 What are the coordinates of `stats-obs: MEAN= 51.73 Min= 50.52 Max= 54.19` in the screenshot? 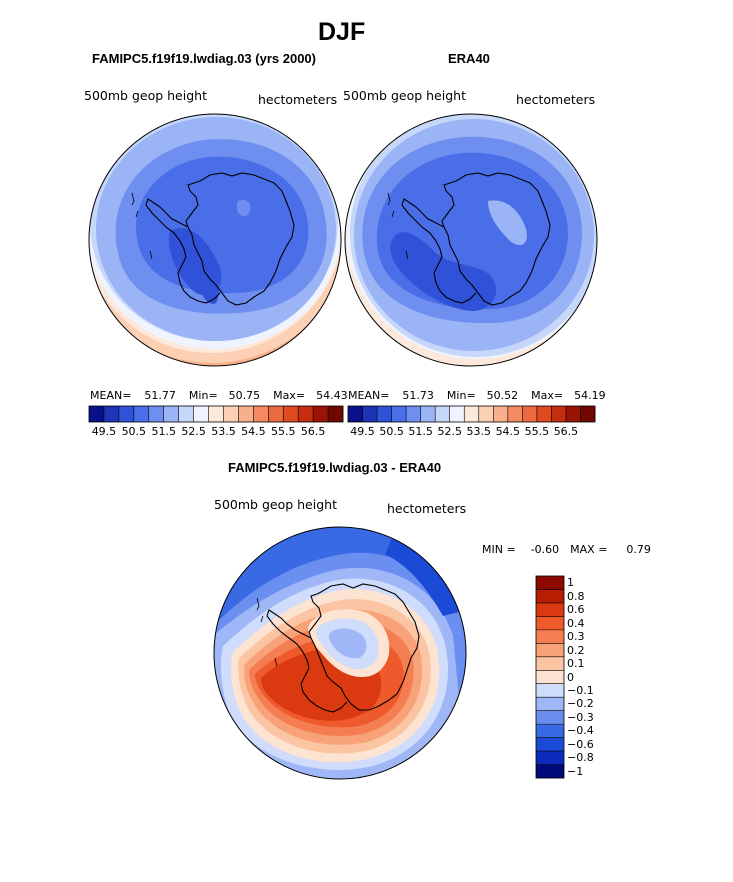 It's located at (477, 395).